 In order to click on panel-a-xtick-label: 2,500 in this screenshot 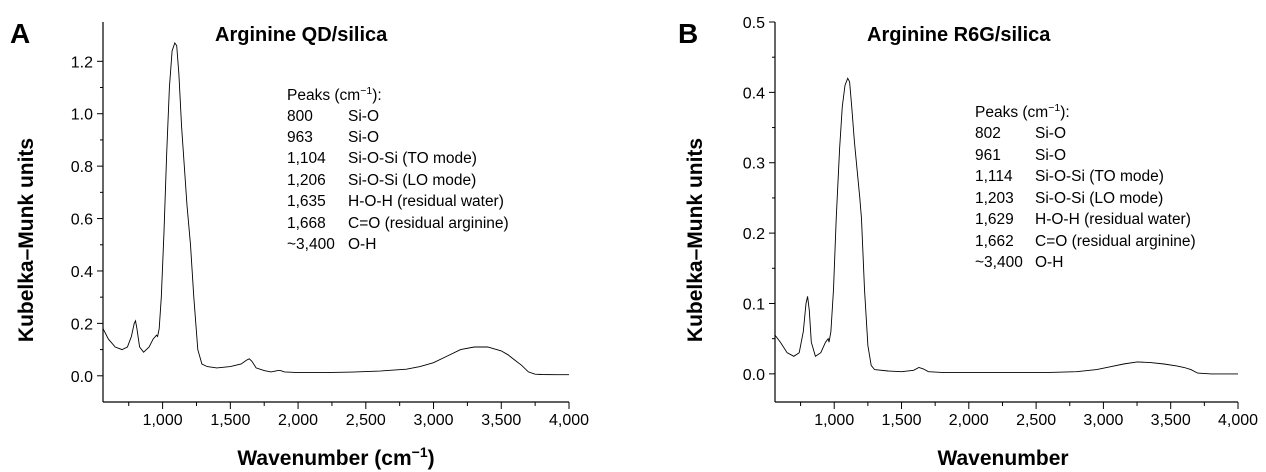, I will do `click(366, 420)`.